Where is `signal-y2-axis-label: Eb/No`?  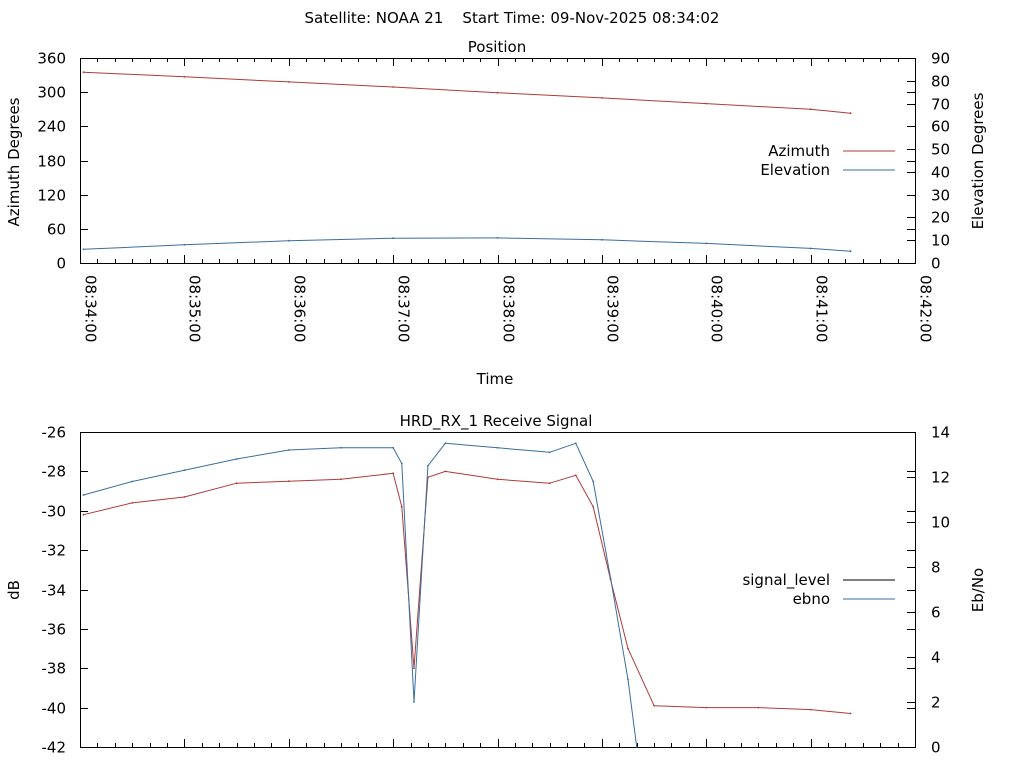
signal-y2-axis-label: Eb/No is located at coordinates (978, 590).